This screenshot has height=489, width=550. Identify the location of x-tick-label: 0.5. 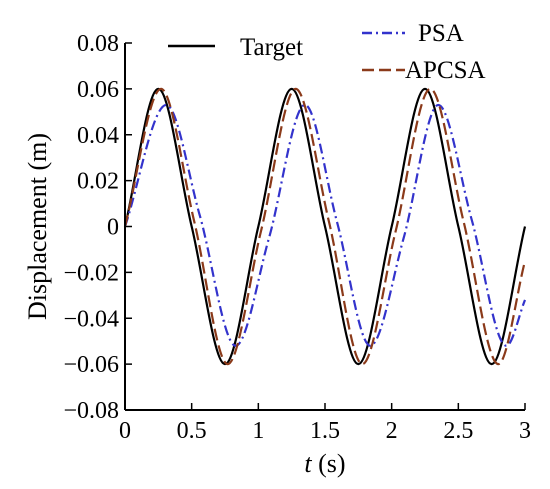
(192, 431).